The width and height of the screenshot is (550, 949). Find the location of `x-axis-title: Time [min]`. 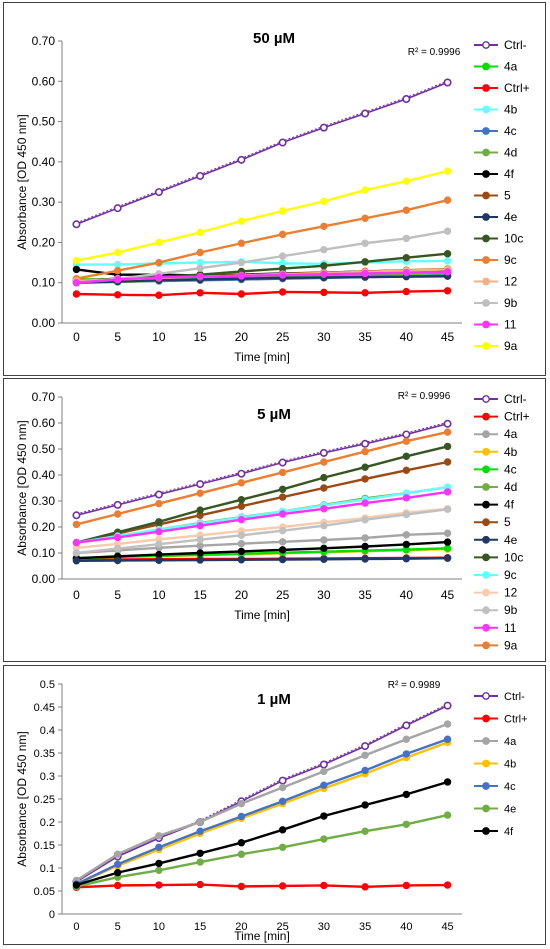

x-axis-title: Time [min] is located at coordinates (262, 615).